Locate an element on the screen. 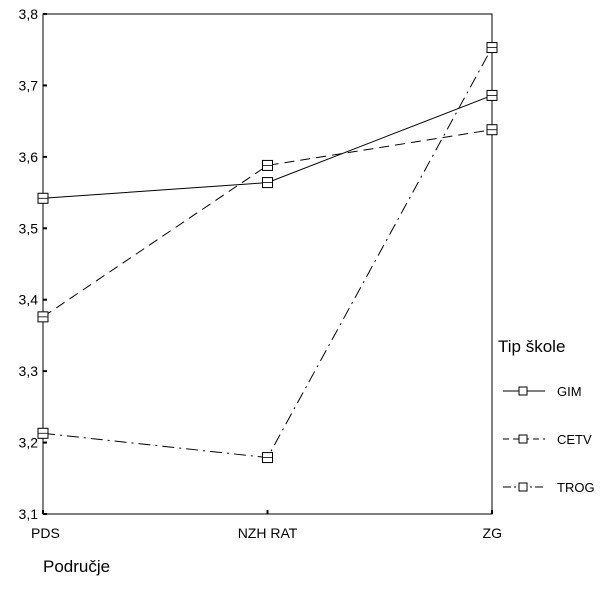  y-axis: 3,1 3,2 3,3 3,4 3,5 3,6 3,7 3,8 is located at coordinates (33, 264).